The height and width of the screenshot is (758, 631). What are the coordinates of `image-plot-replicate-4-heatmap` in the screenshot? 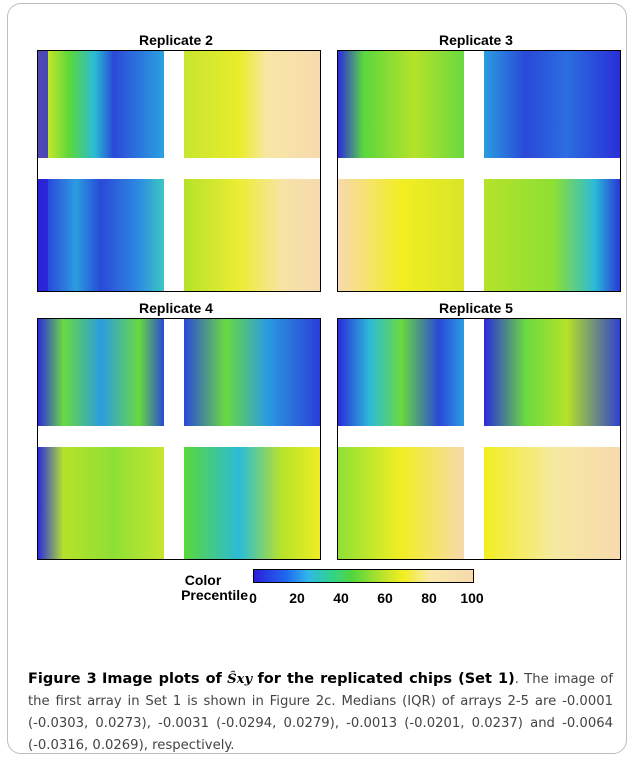 It's located at (179, 439).